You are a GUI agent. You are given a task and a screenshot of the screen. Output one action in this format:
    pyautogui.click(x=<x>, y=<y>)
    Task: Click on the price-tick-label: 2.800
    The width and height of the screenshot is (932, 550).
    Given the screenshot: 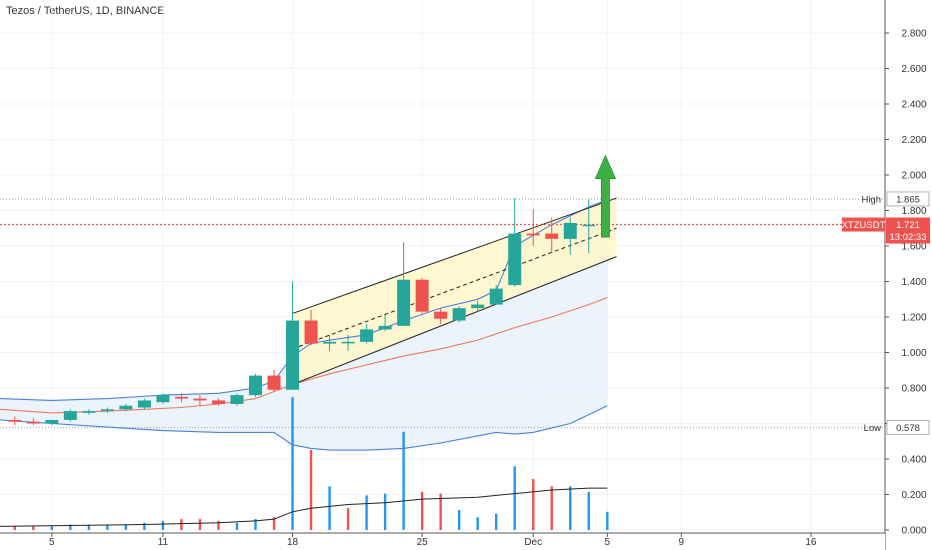 What is the action you would take?
    pyautogui.click(x=913, y=34)
    